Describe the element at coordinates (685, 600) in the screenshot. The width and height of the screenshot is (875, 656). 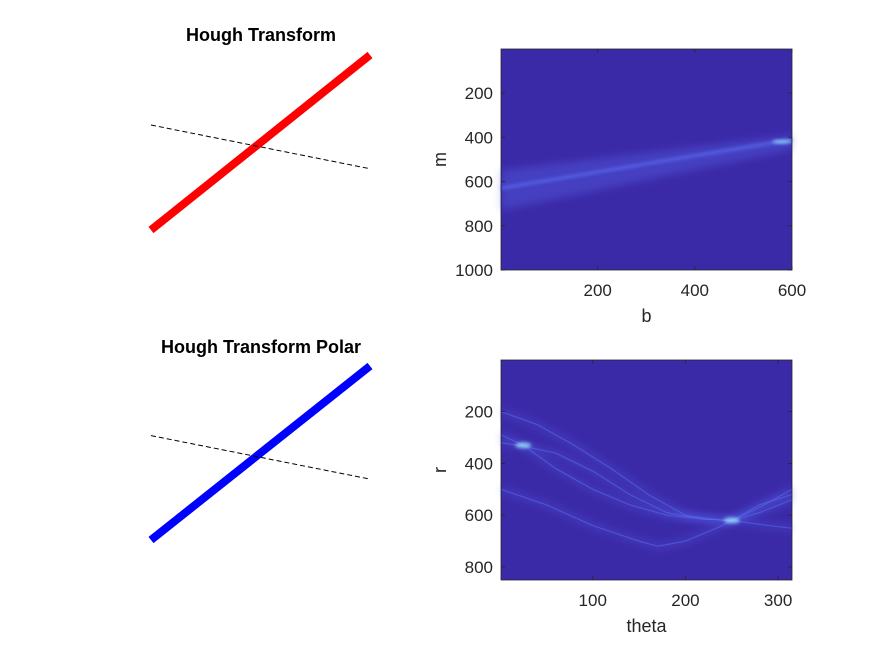
I see `heatmap-rtheta-xtick-label: 200` at that location.